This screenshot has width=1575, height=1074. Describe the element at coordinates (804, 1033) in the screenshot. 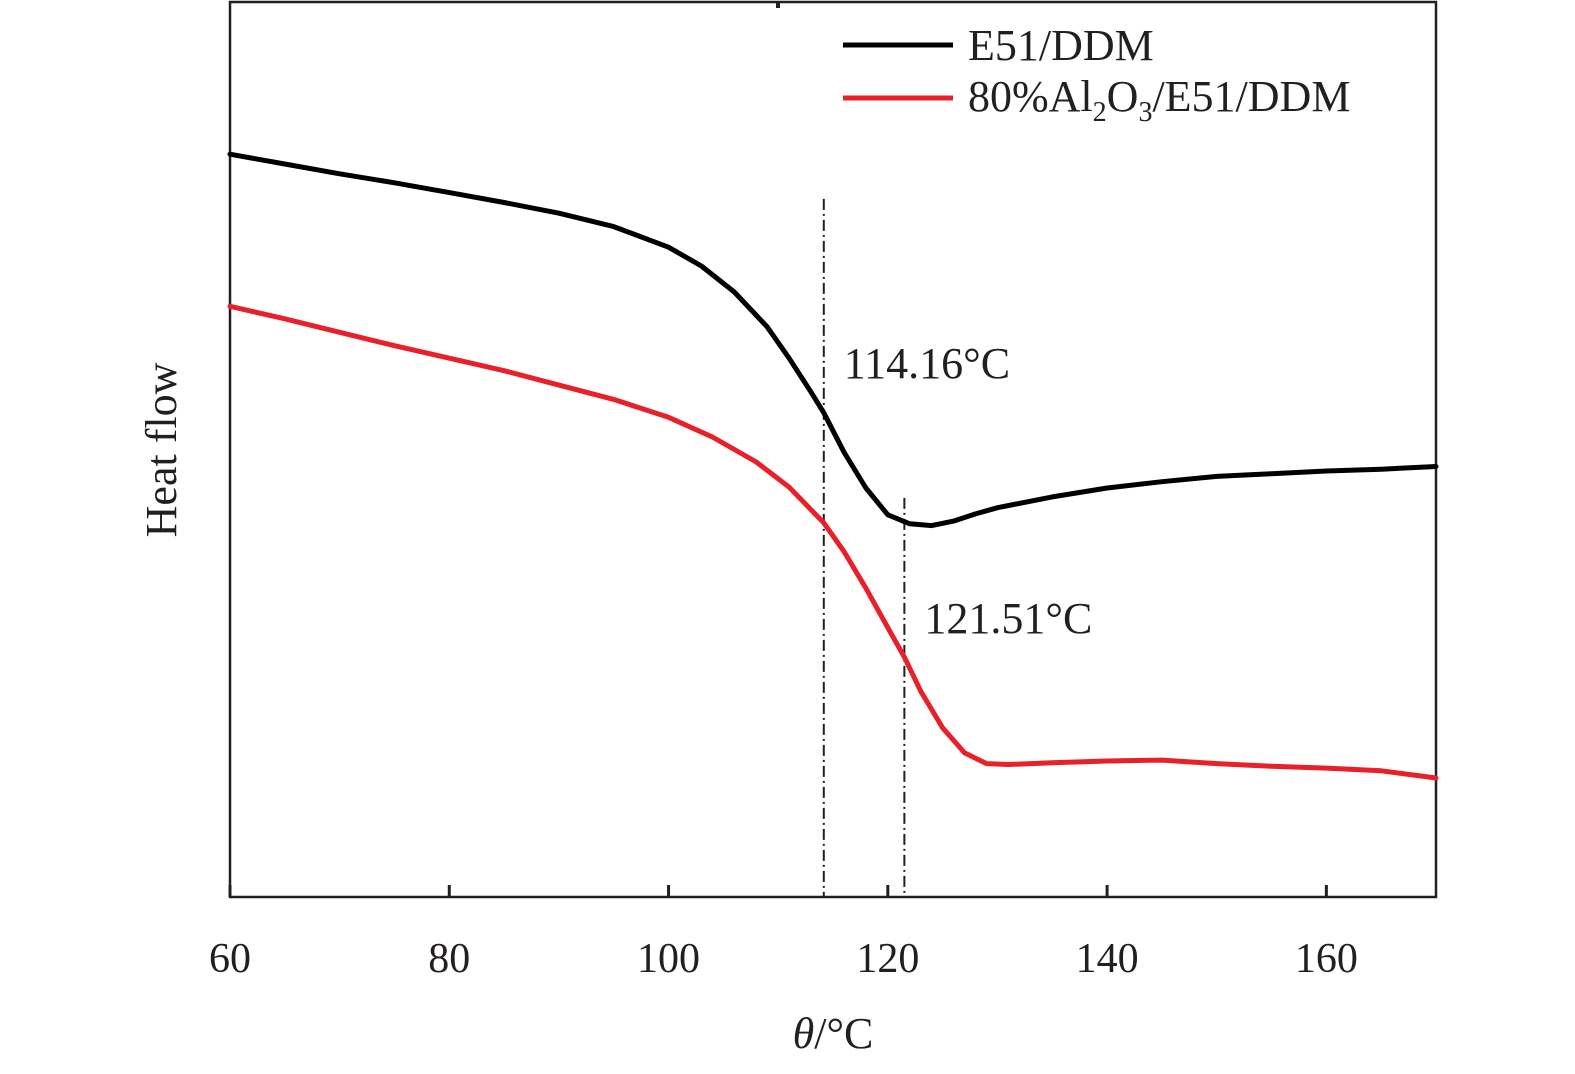

I see `x-axis-title-symbol: θ` at that location.